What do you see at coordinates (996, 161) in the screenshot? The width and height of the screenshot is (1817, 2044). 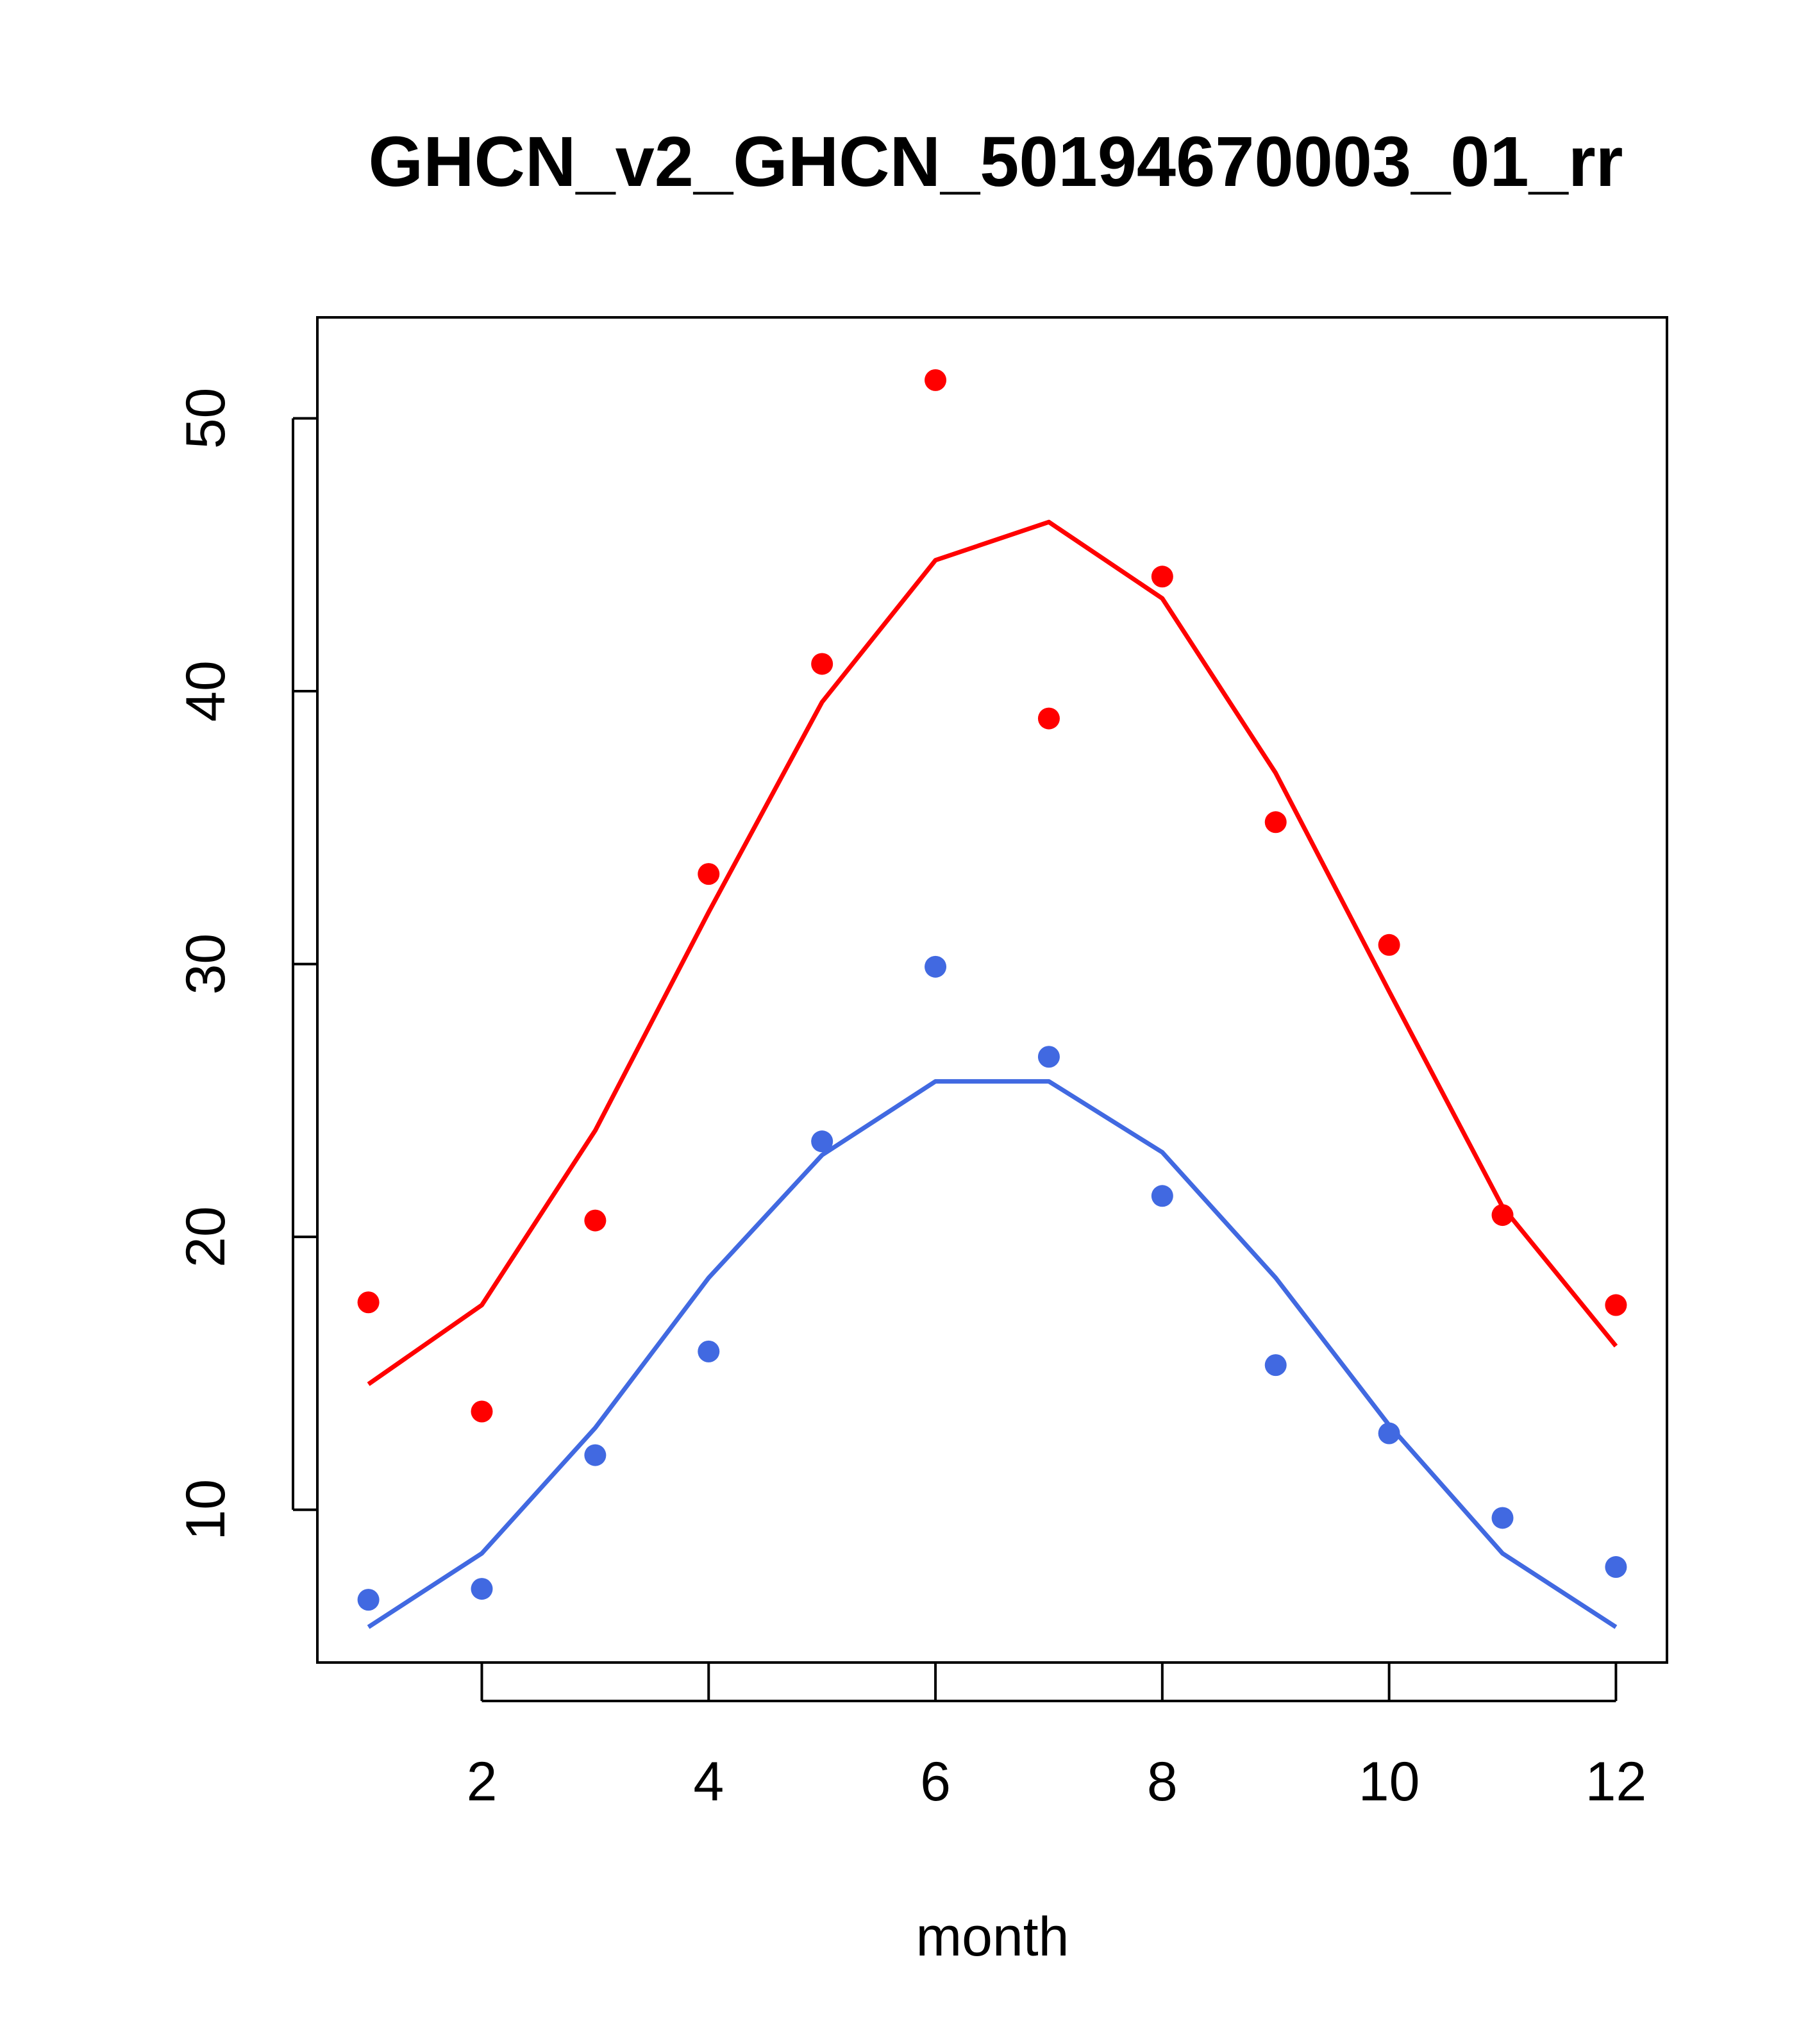 I see `chart-title: GHCN_v2_GHCN_50194670003_01_rr` at bounding box center [996, 161].